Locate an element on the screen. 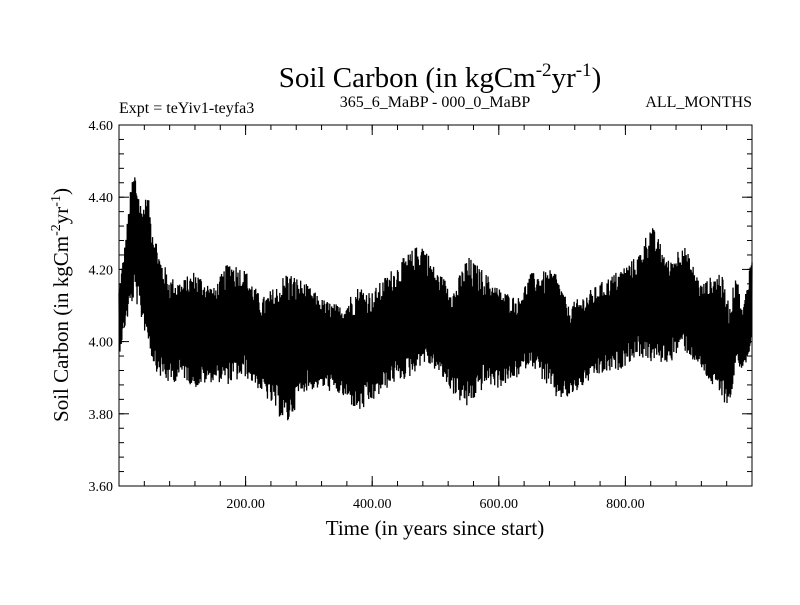 This screenshot has width=800, height=605. y-tick-label: 4.20 is located at coordinates (101, 270).